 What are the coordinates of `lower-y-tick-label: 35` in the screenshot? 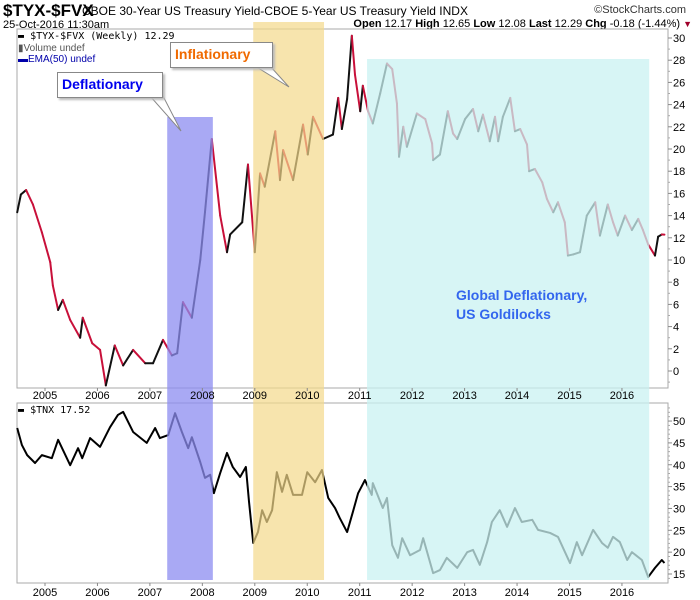 It's located at (679, 488).